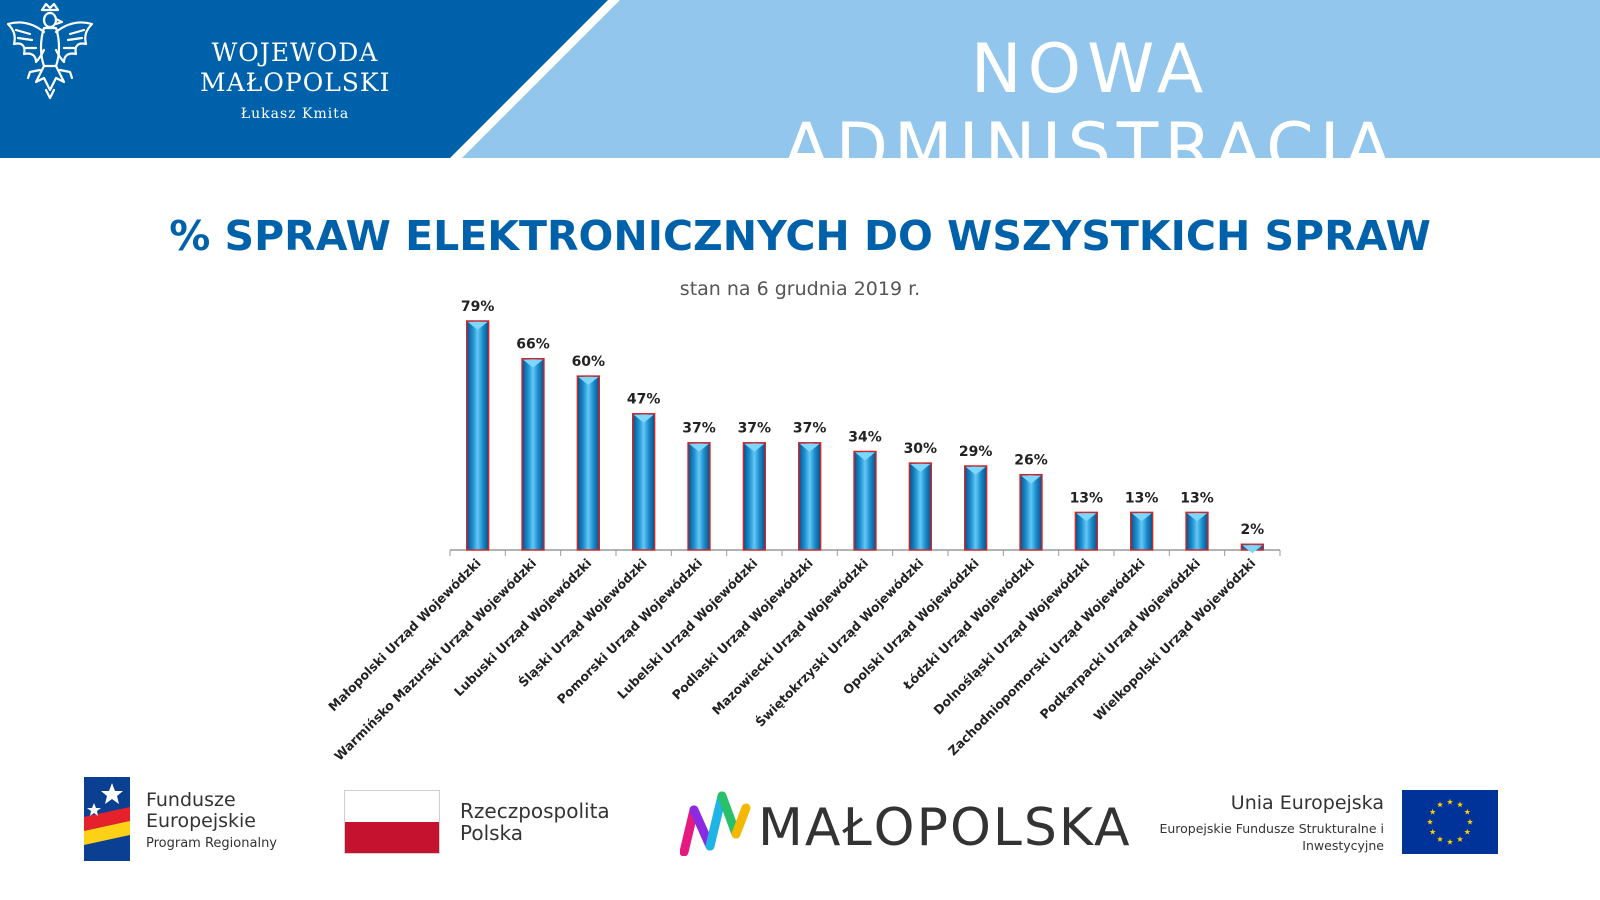  I want to click on authority-person-name: Łukasz Kmita, so click(295, 114).